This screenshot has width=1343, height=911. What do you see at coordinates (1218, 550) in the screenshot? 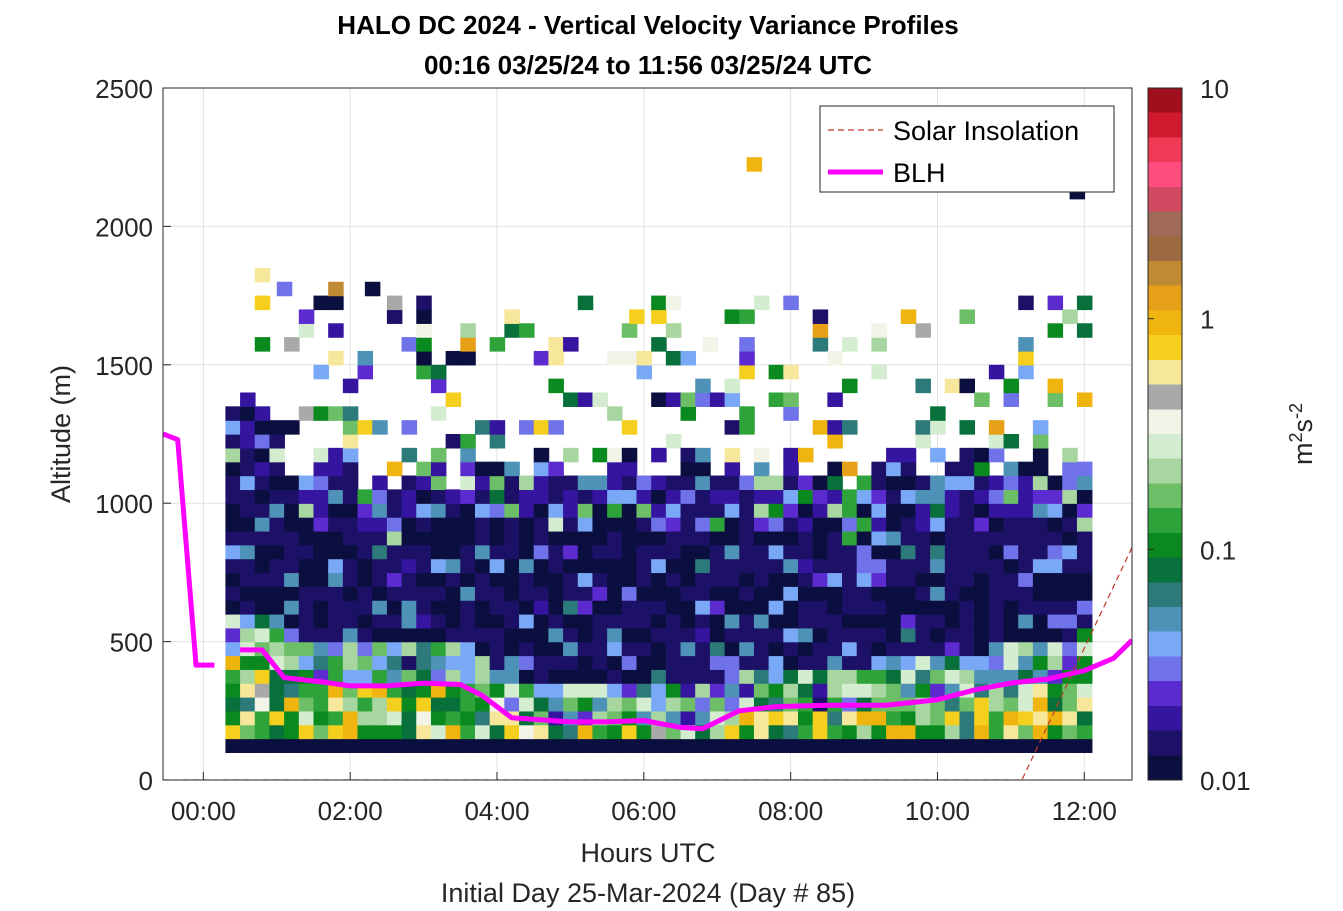
I see `colorbar-tick-label: 0.1` at bounding box center [1218, 550].